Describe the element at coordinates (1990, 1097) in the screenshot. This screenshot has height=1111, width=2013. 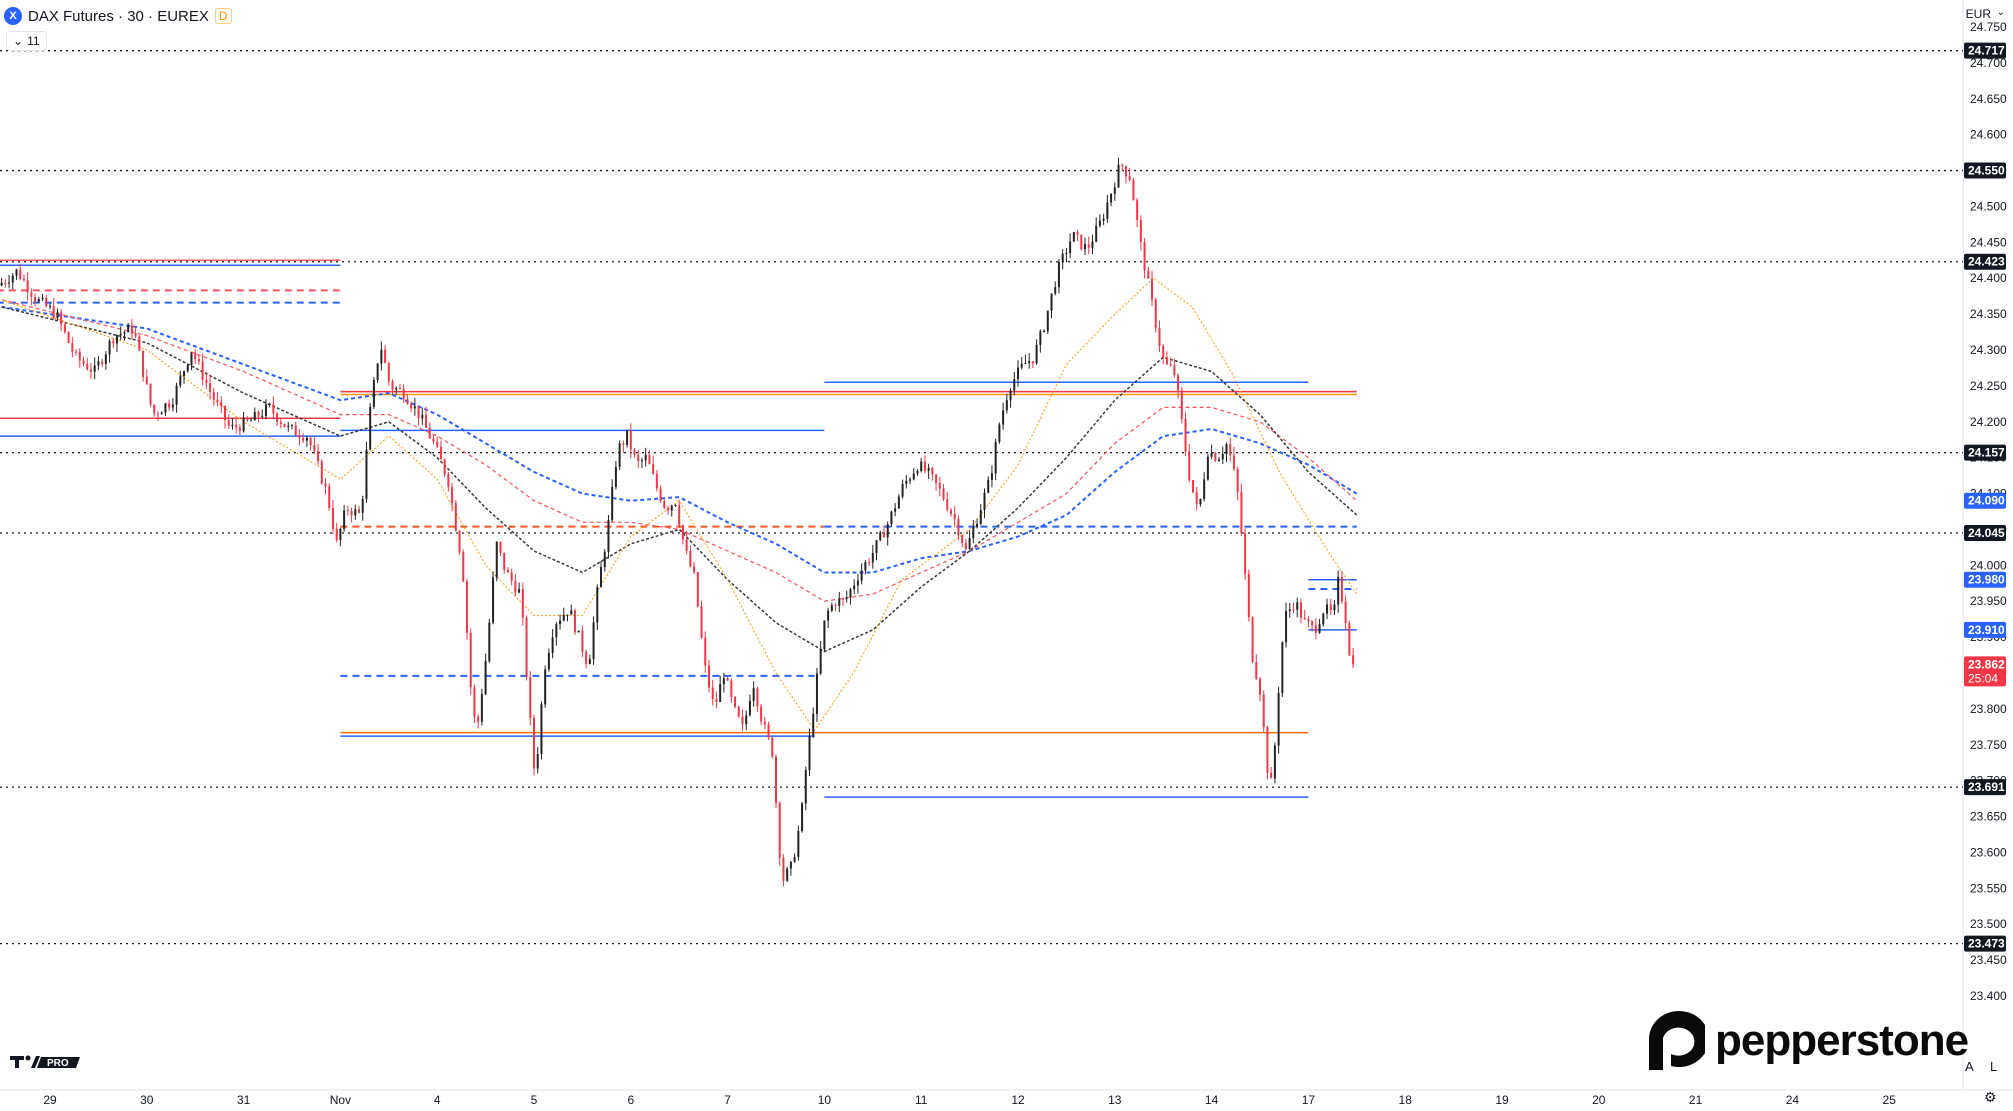
I see `settings-gear-icon: ⚙` at that location.